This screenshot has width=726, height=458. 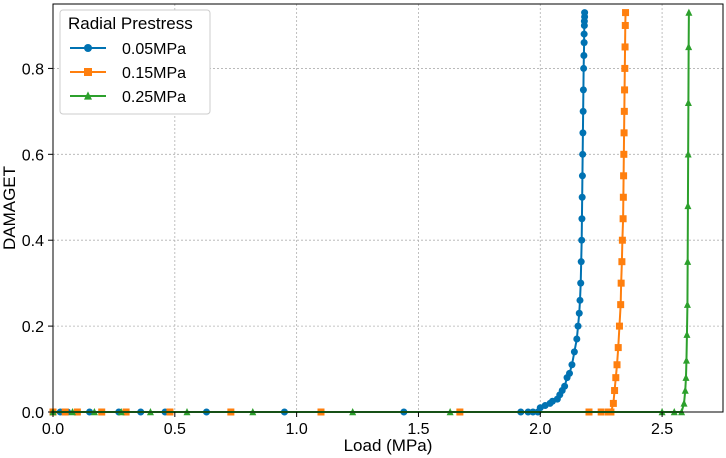 What do you see at coordinates (33, 327) in the screenshot?
I see `y-tick-label: 0.2` at bounding box center [33, 327].